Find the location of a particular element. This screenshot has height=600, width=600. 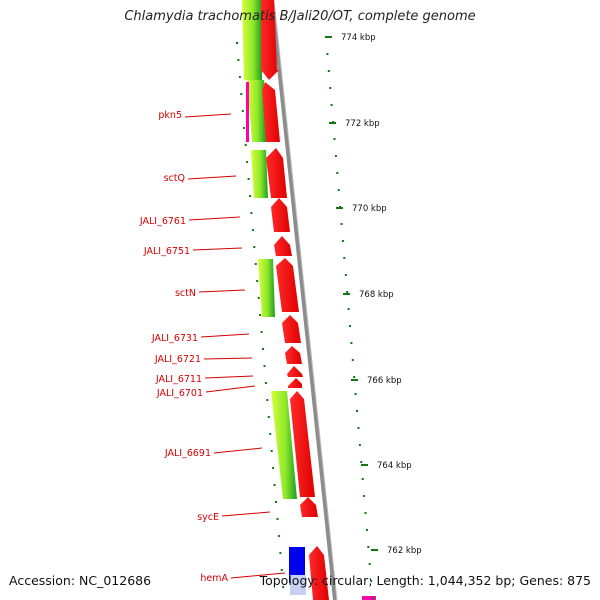

gene-block-magenta is located at coordinates (247, 112).